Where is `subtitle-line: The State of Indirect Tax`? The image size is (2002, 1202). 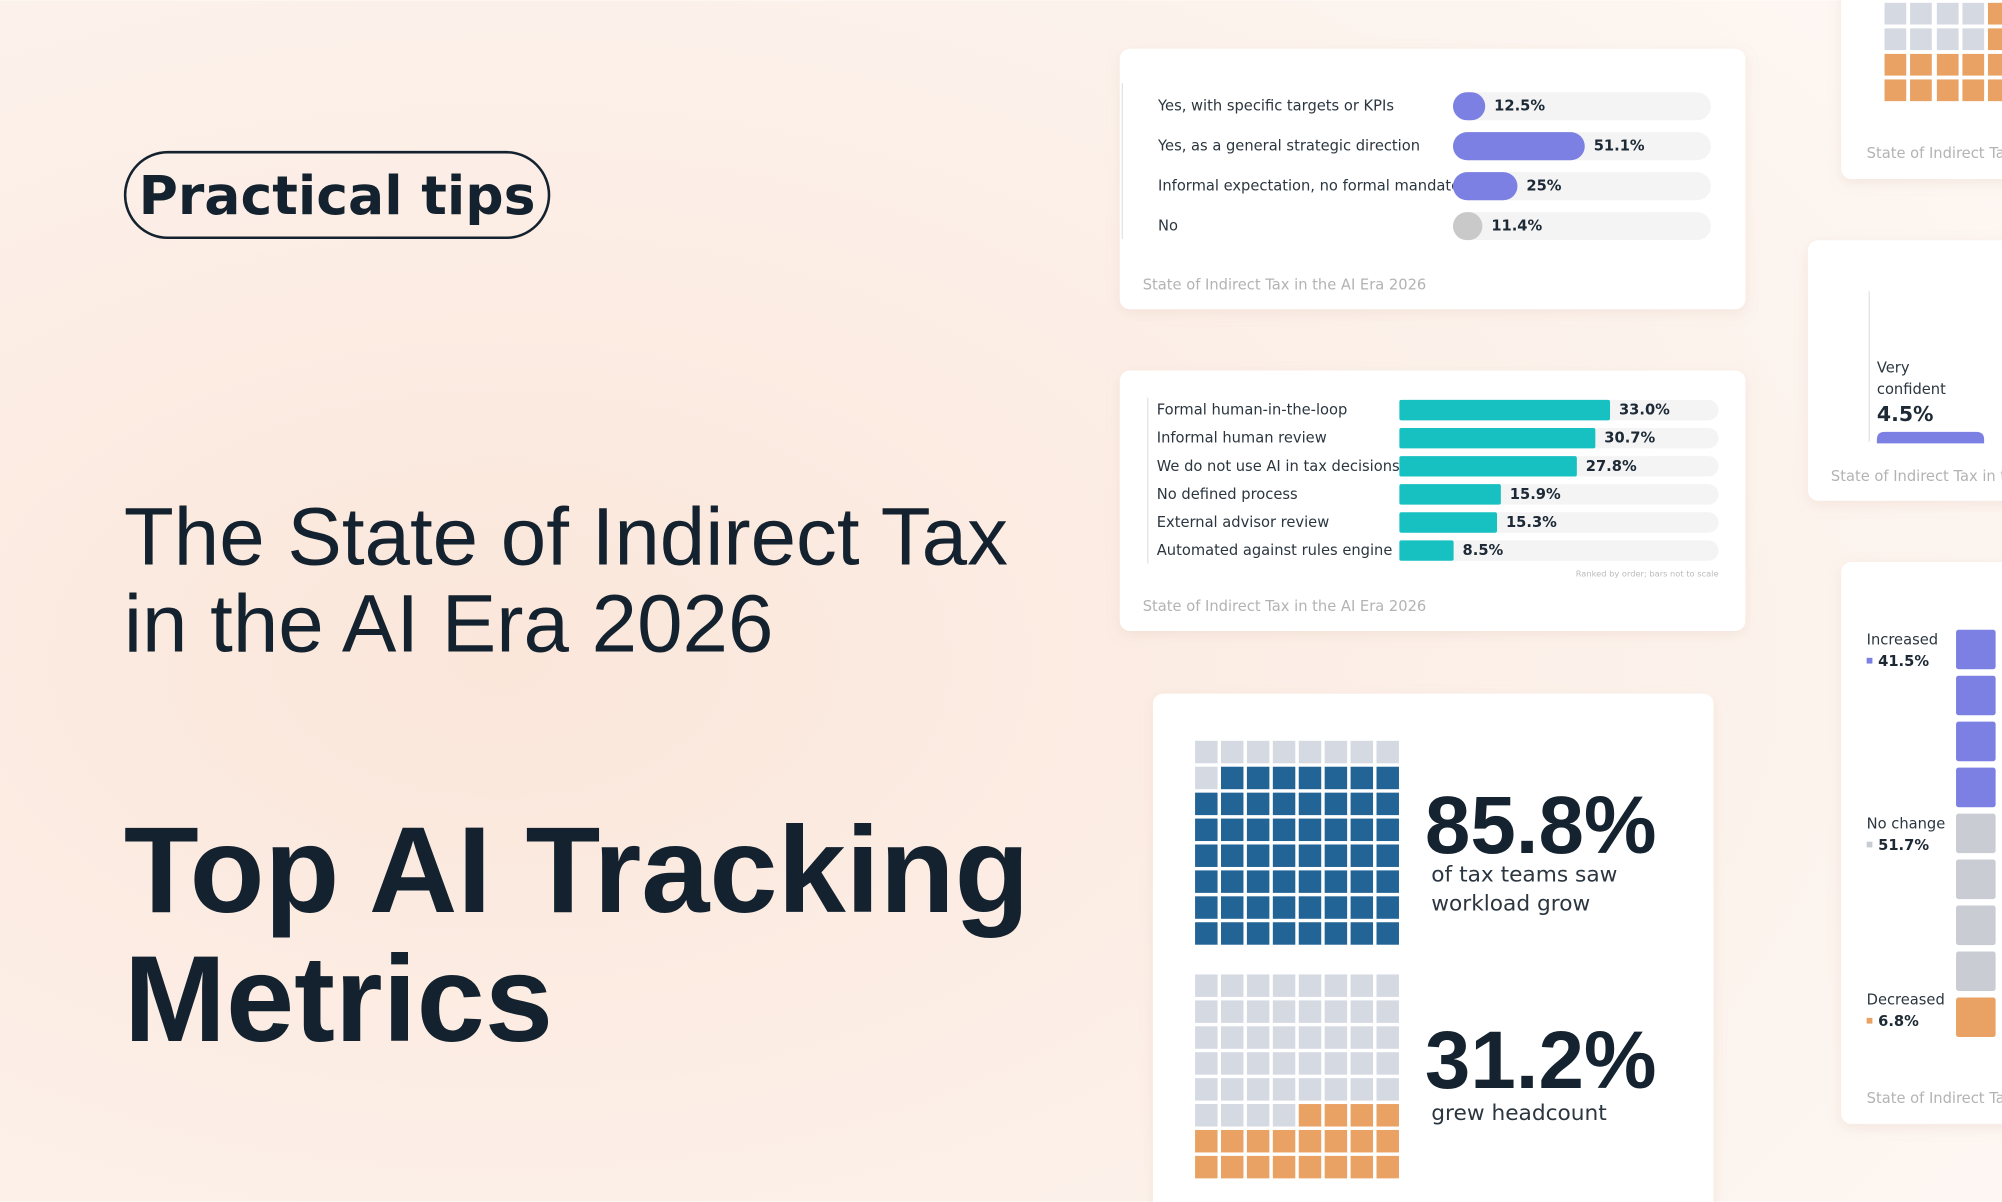
subtitle-line: The State of Indirect Tax is located at coordinates (566, 537).